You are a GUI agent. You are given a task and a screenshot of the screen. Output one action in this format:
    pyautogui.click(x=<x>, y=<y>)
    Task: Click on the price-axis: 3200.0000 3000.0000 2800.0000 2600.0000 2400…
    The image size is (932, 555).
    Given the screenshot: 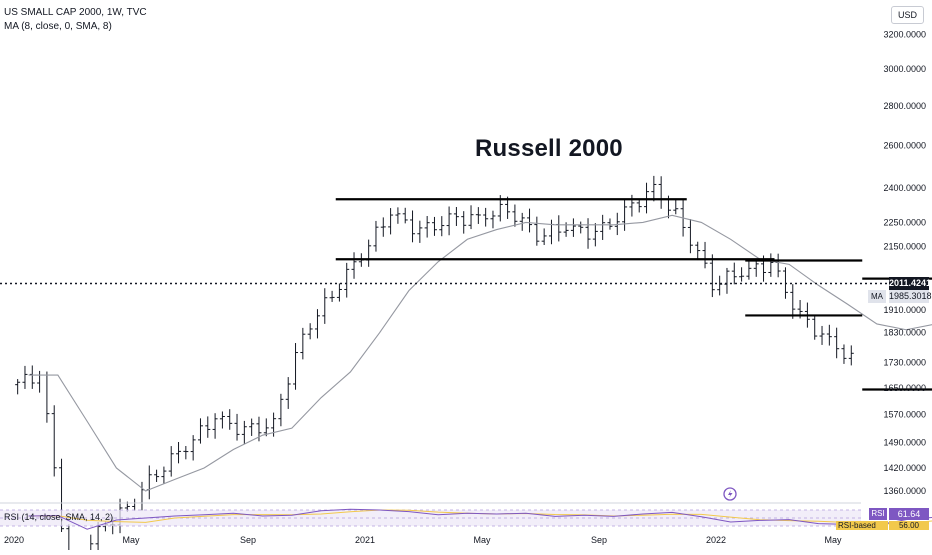 What is the action you would take?
    pyautogui.click(x=904, y=263)
    